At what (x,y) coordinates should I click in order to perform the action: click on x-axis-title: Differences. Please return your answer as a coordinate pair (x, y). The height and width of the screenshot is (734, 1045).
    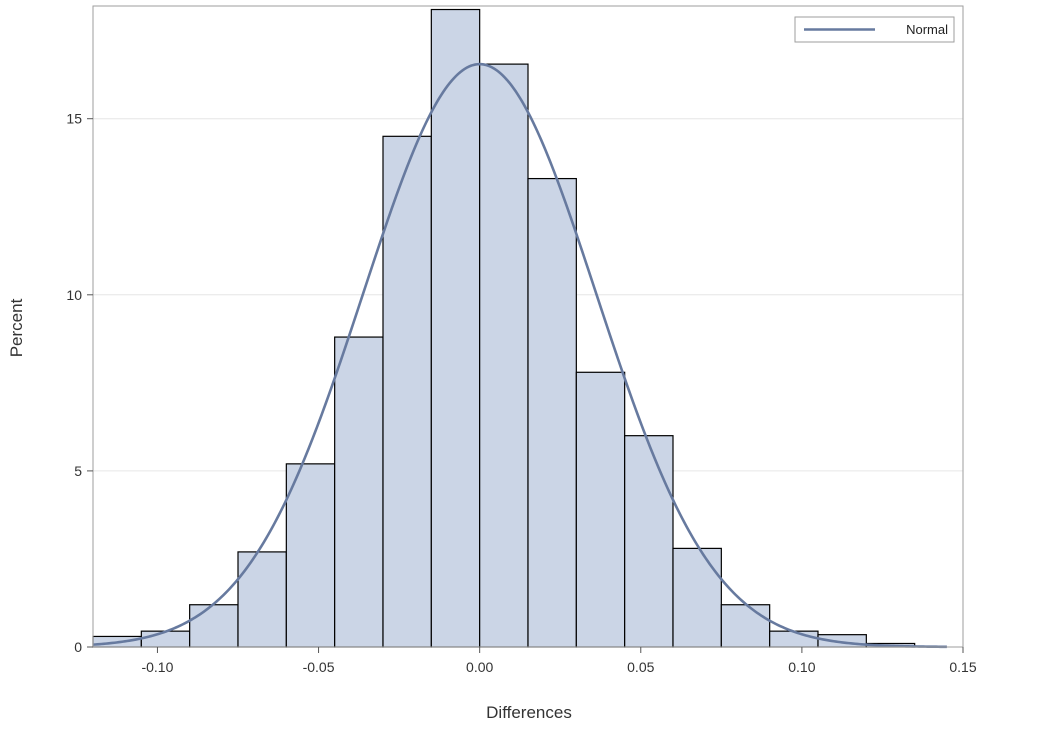
    Looking at the image, I should click on (529, 712).